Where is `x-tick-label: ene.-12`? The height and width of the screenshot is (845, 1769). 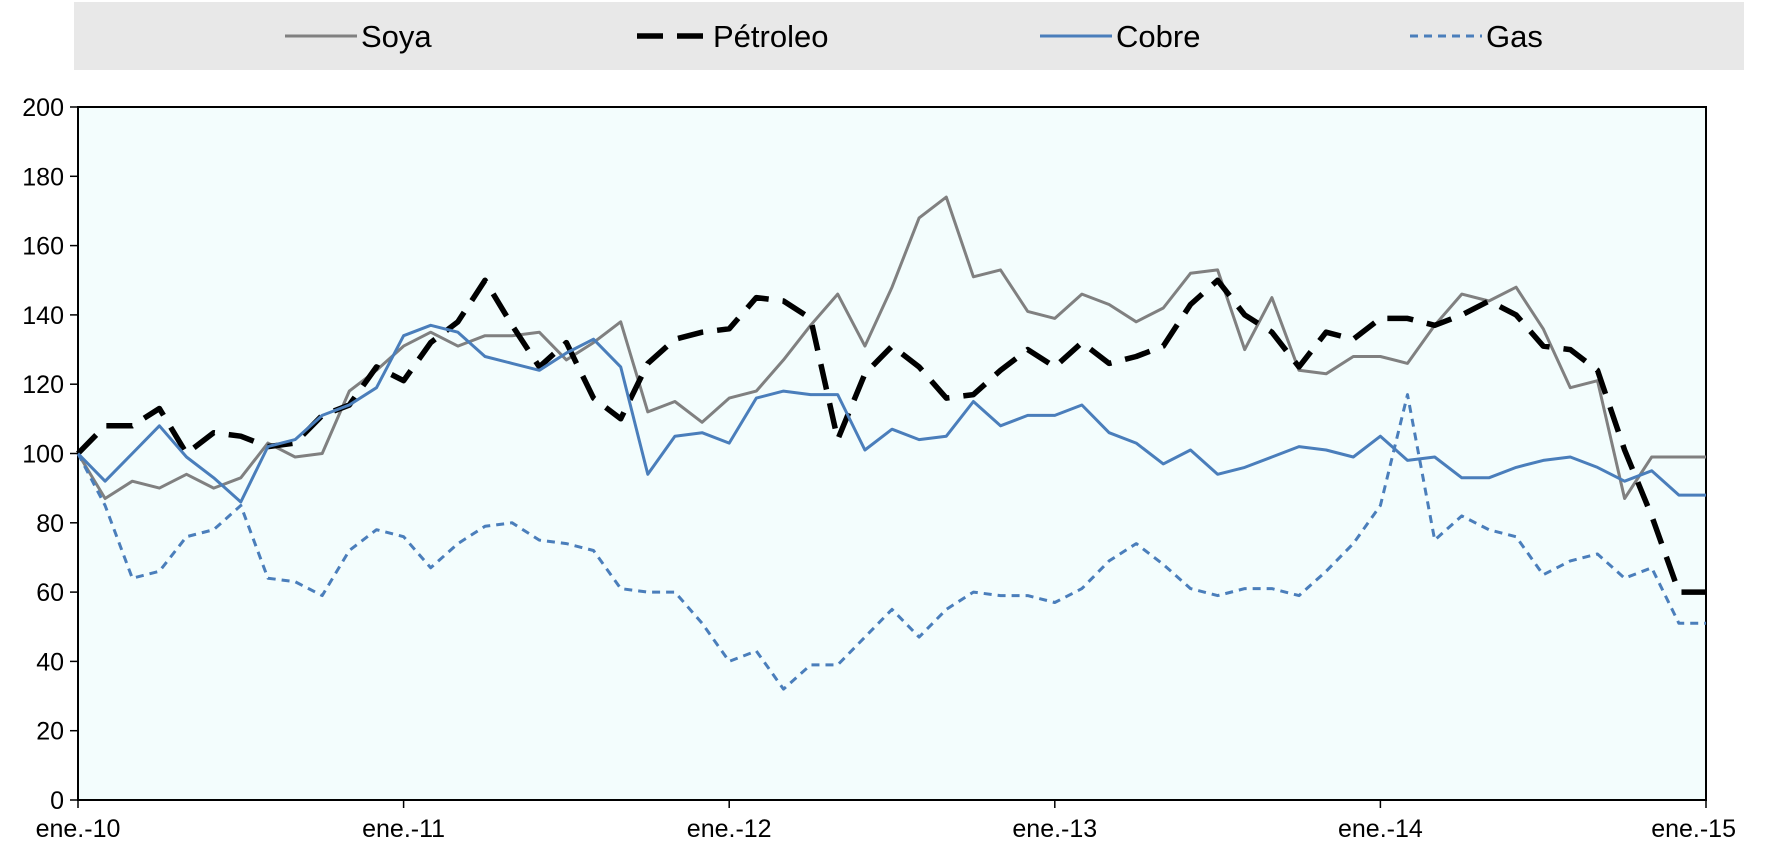 x-tick-label: ene.-12 is located at coordinates (729, 829).